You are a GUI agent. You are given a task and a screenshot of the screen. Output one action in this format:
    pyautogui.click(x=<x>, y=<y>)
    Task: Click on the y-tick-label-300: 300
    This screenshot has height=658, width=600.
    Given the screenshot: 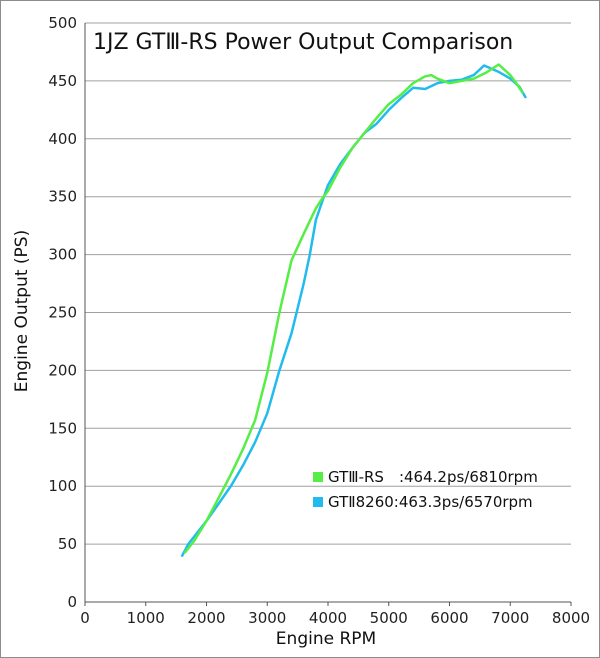 What is the action you would take?
    pyautogui.click(x=62, y=255)
    